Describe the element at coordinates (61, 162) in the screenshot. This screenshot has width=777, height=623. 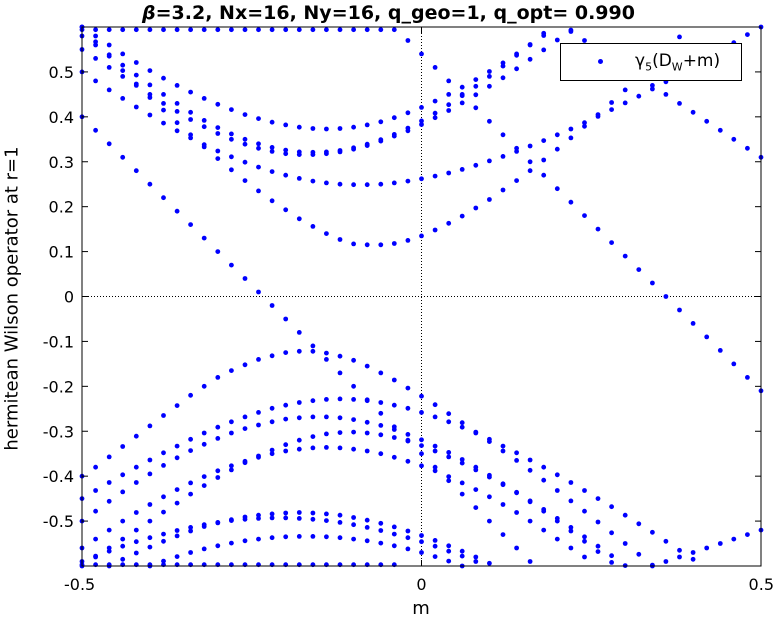
I see `y-tick-label: 0.3` at that location.